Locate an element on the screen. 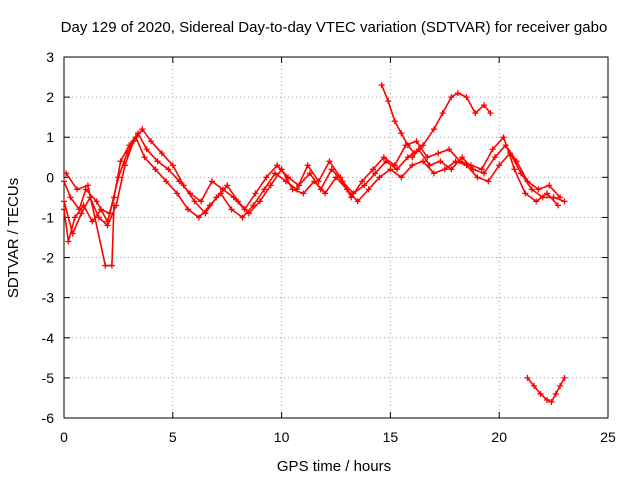 This screenshot has height=480, width=640. y-tick-label: -6 is located at coordinates (48, 418).